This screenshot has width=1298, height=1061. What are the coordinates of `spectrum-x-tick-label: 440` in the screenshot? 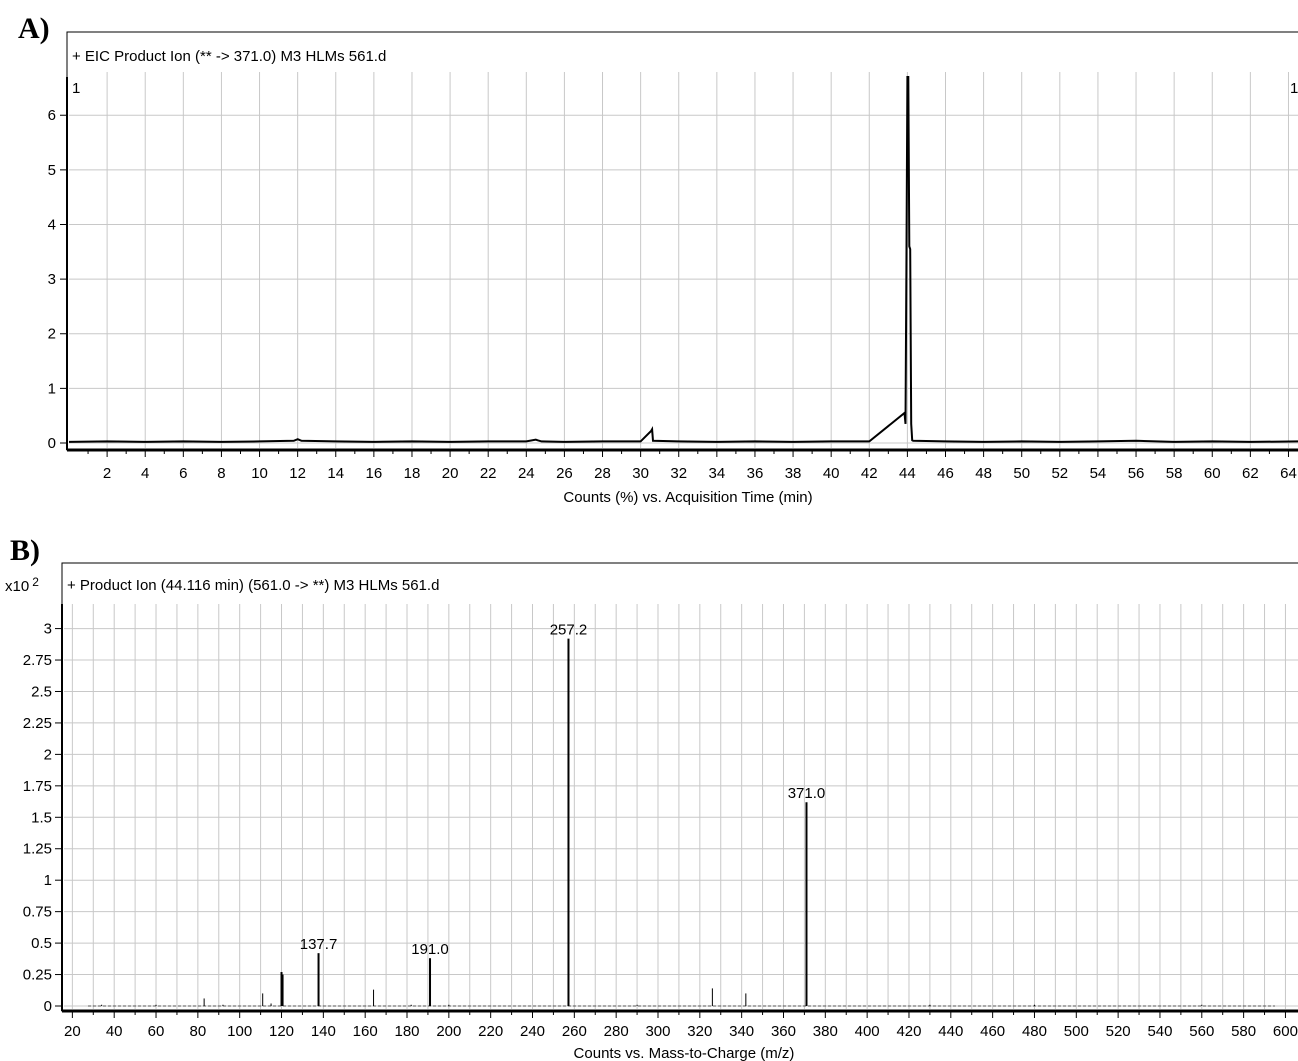 It's located at (950, 1031).